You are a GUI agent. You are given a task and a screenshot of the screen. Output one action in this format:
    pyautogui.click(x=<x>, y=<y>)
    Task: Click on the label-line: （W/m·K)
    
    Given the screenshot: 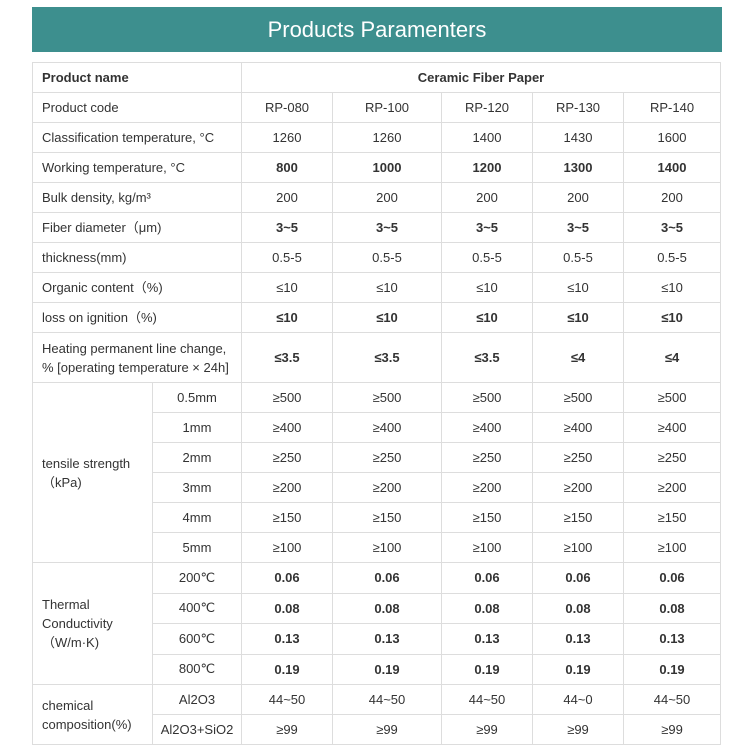 What is the action you would take?
    pyautogui.click(x=71, y=642)
    